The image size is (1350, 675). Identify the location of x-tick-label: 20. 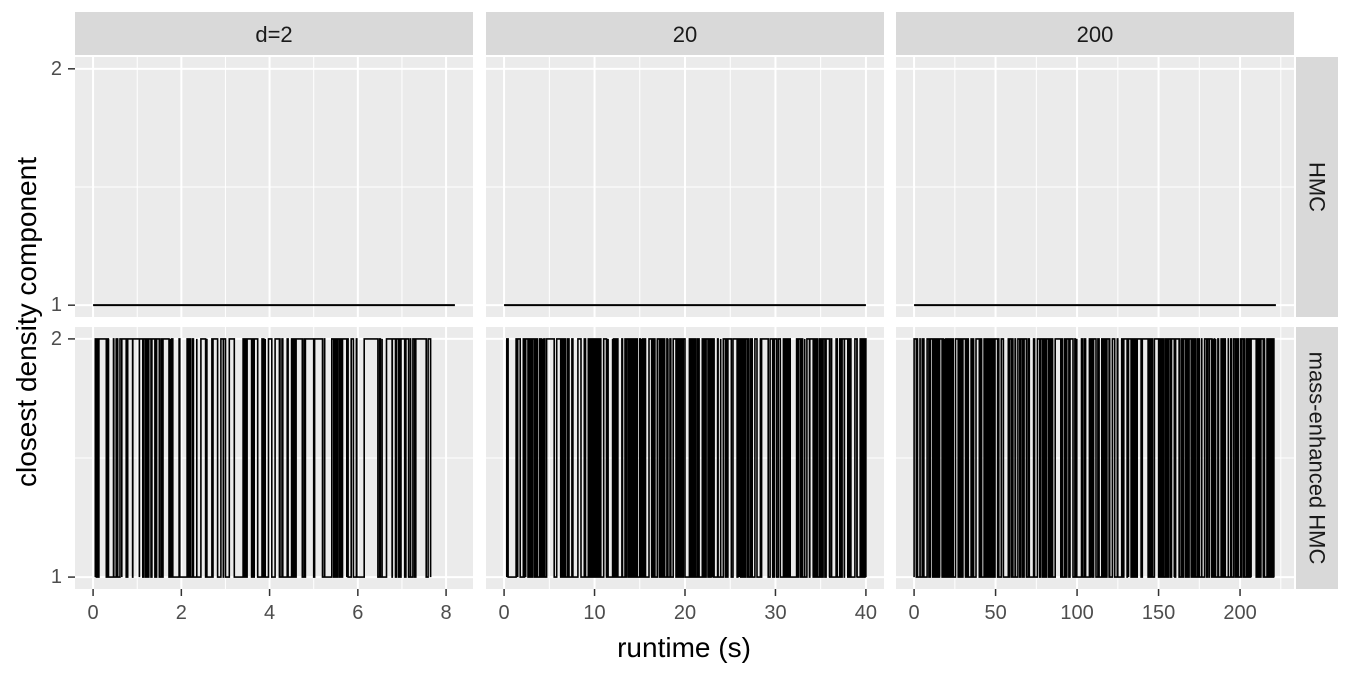
(685, 613).